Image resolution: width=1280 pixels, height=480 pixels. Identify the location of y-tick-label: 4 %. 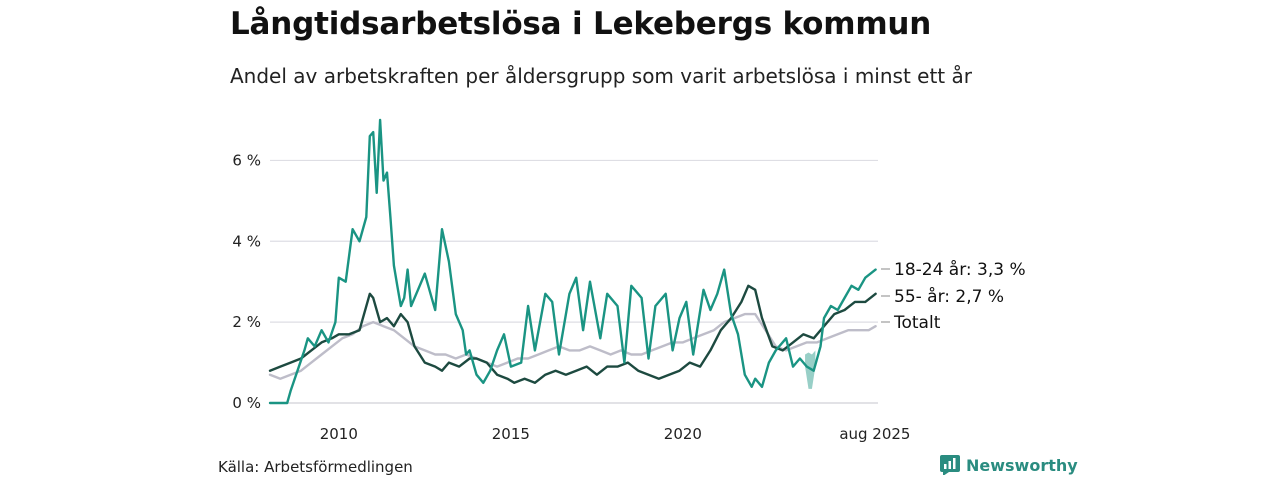
(246, 241).